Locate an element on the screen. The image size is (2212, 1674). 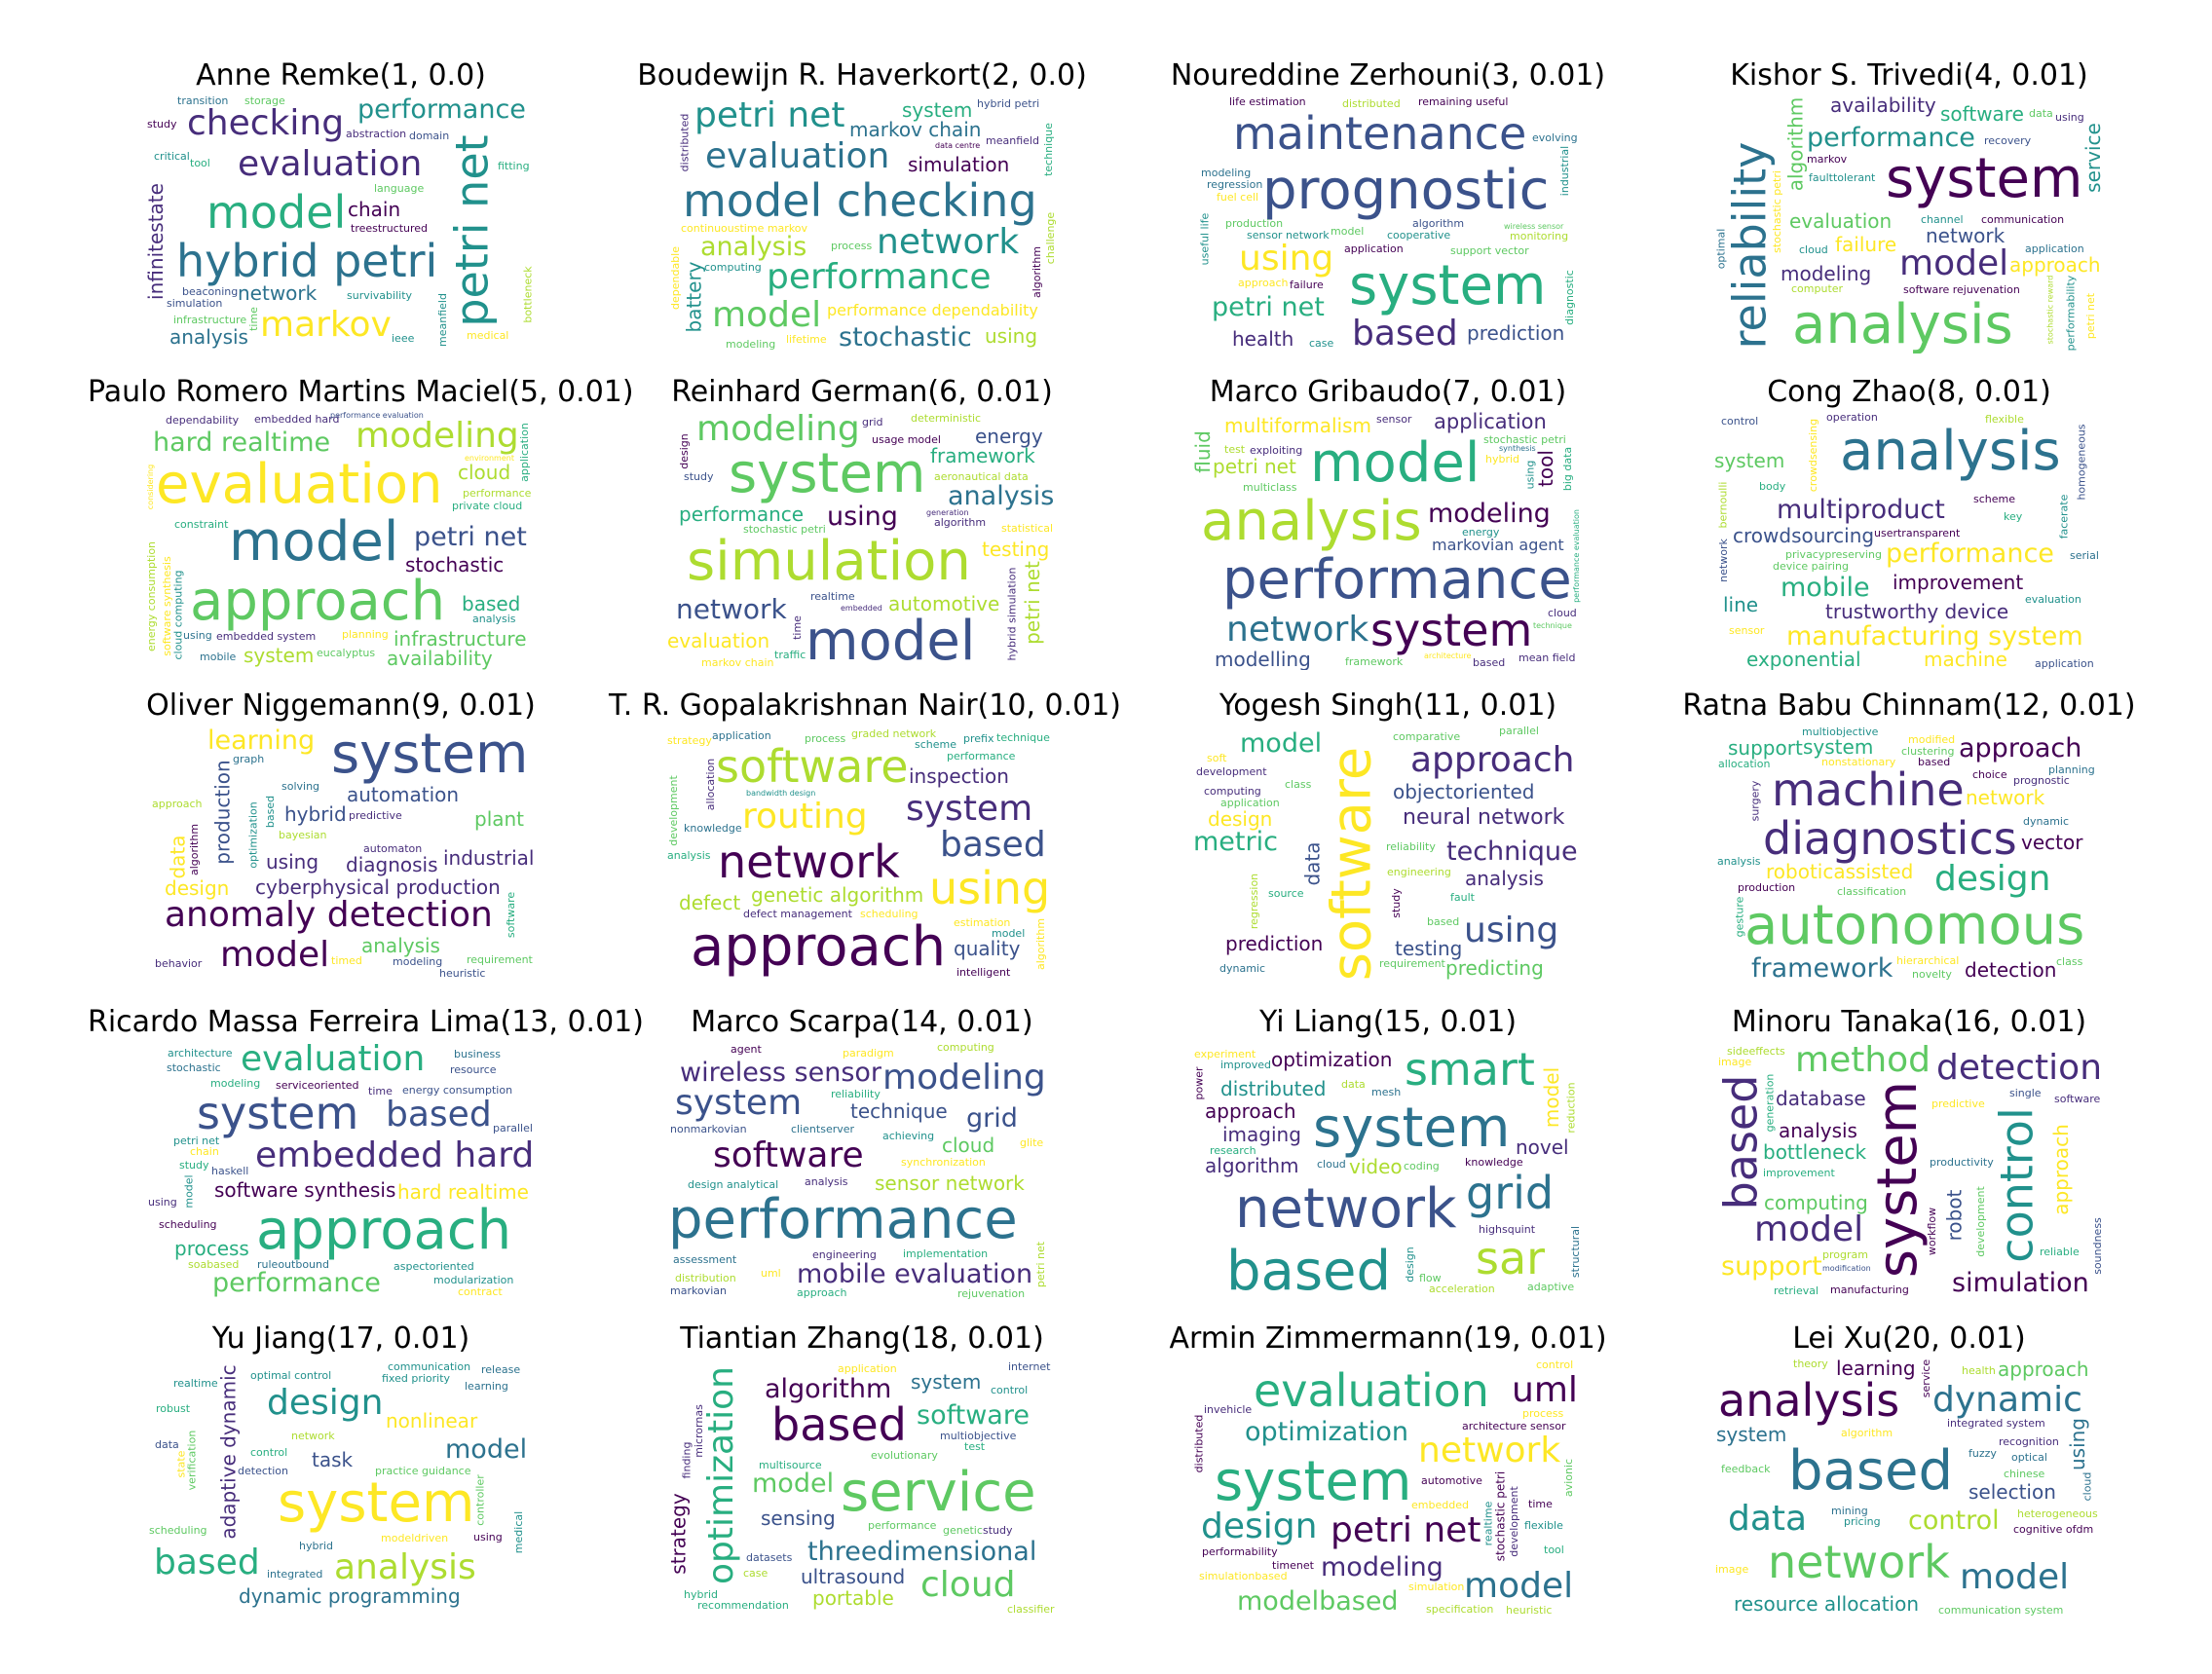
cloud-word: fitting is located at coordinates (514, 166).